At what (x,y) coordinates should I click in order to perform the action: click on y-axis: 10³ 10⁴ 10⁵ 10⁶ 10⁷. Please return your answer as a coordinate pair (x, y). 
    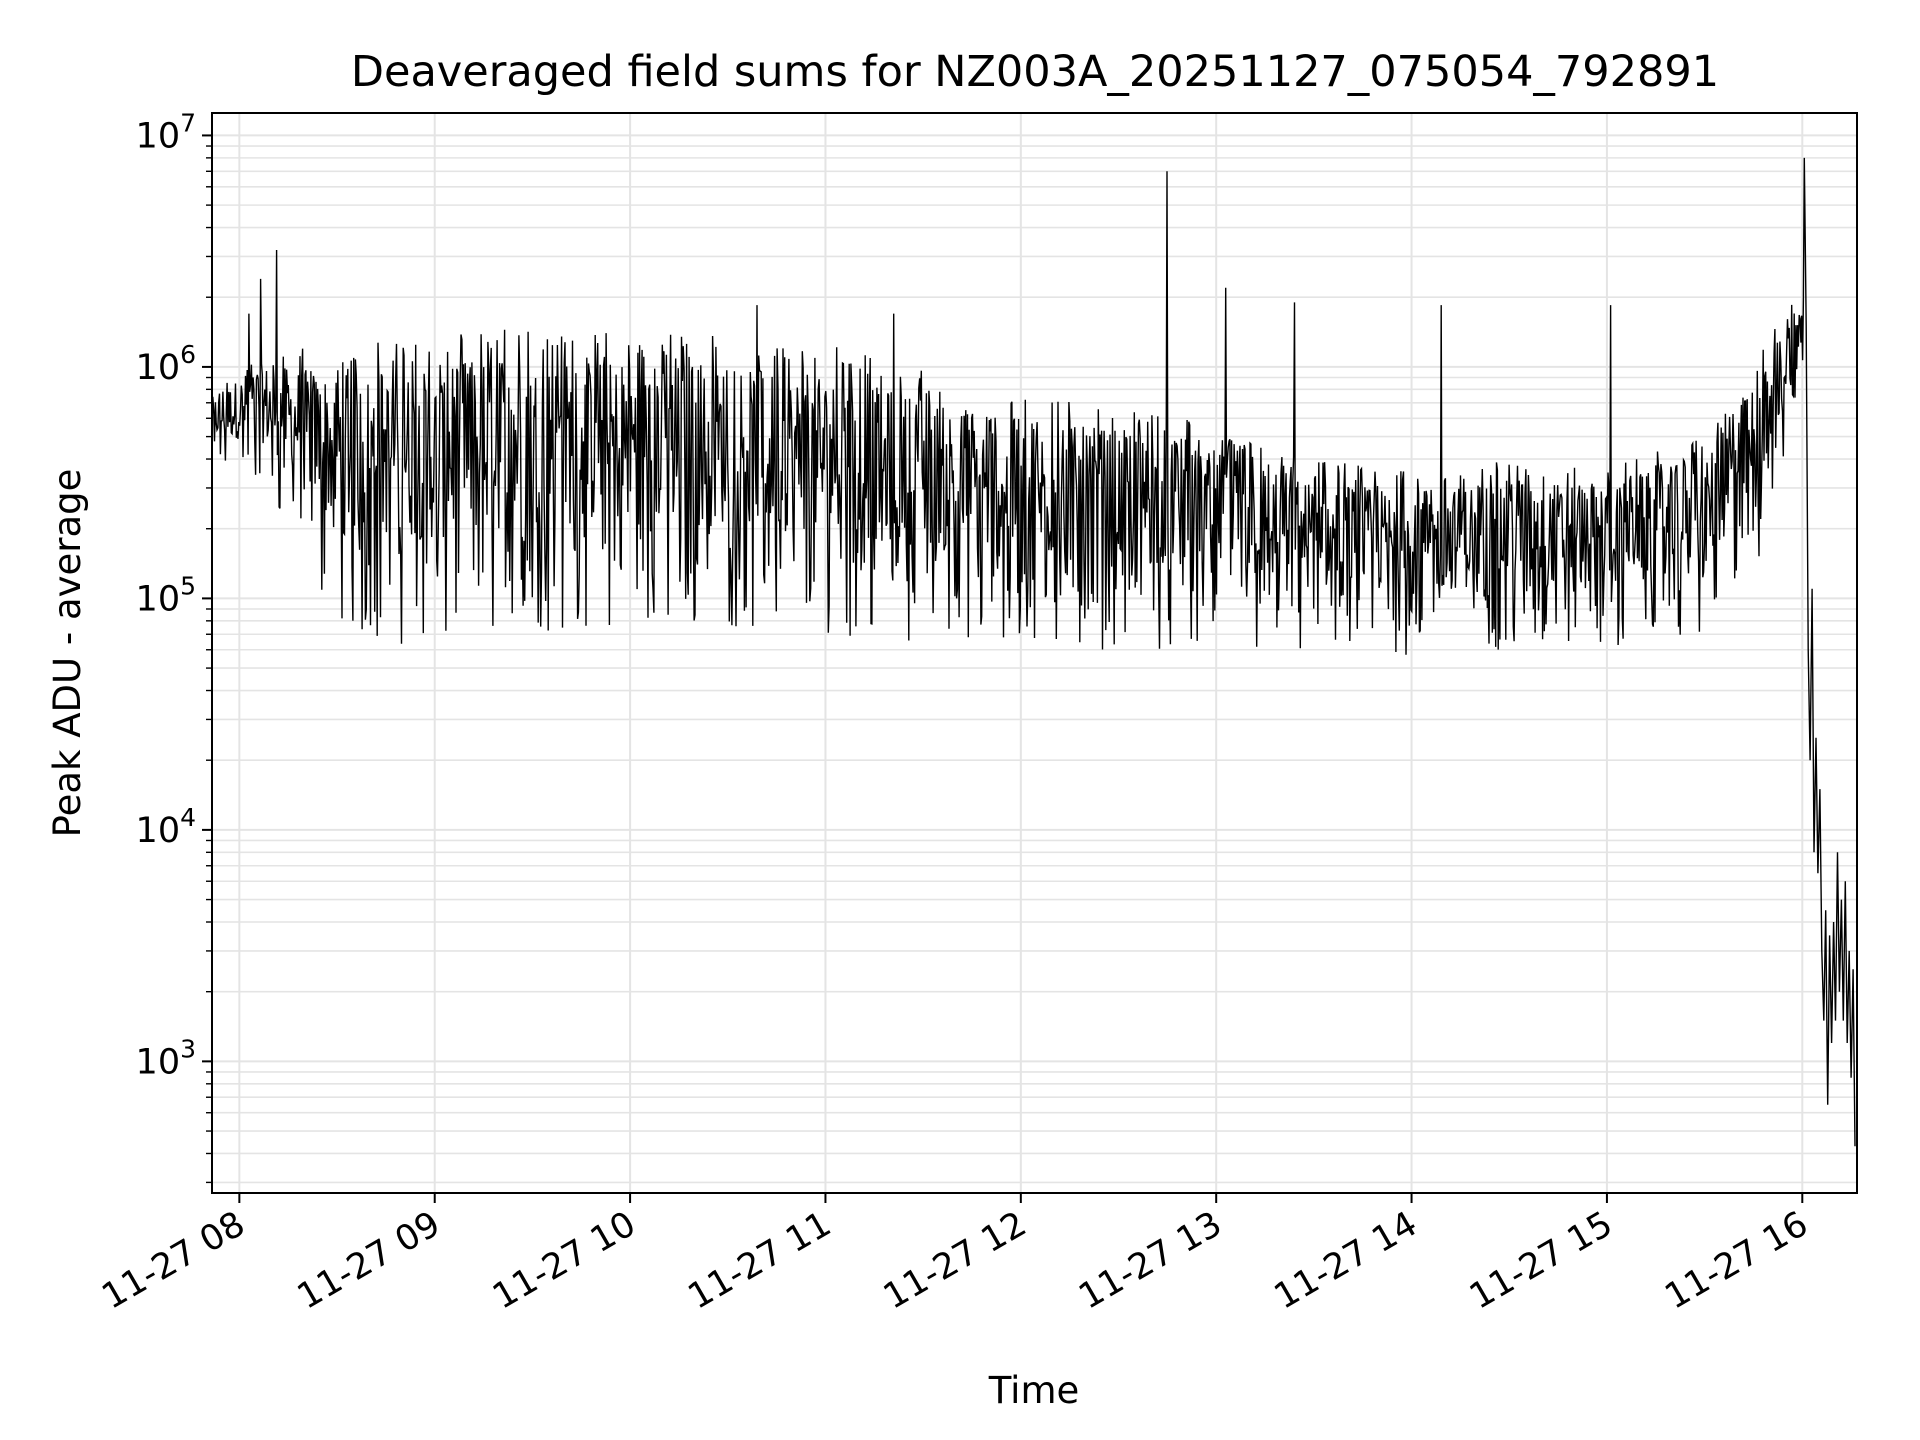
    Looking at the image, I should click on (174, 646).